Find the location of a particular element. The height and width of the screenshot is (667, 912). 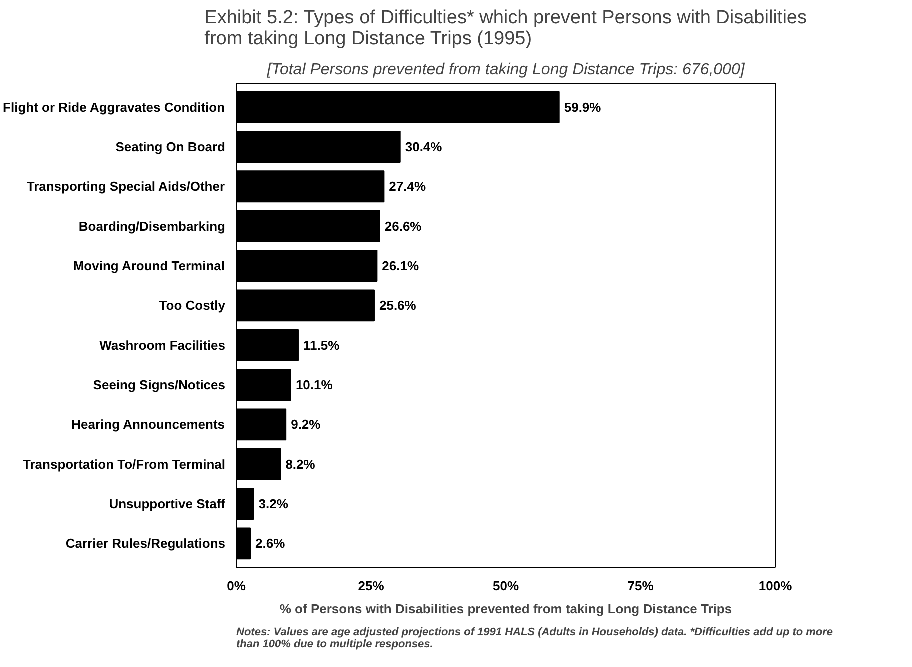

text: Notes: Values are age adjusted projections of 1991 HALS (Adults in Households) data. *Difficulties add up to more than 100% due to multiple responses. is located at coordinates (535, 638).